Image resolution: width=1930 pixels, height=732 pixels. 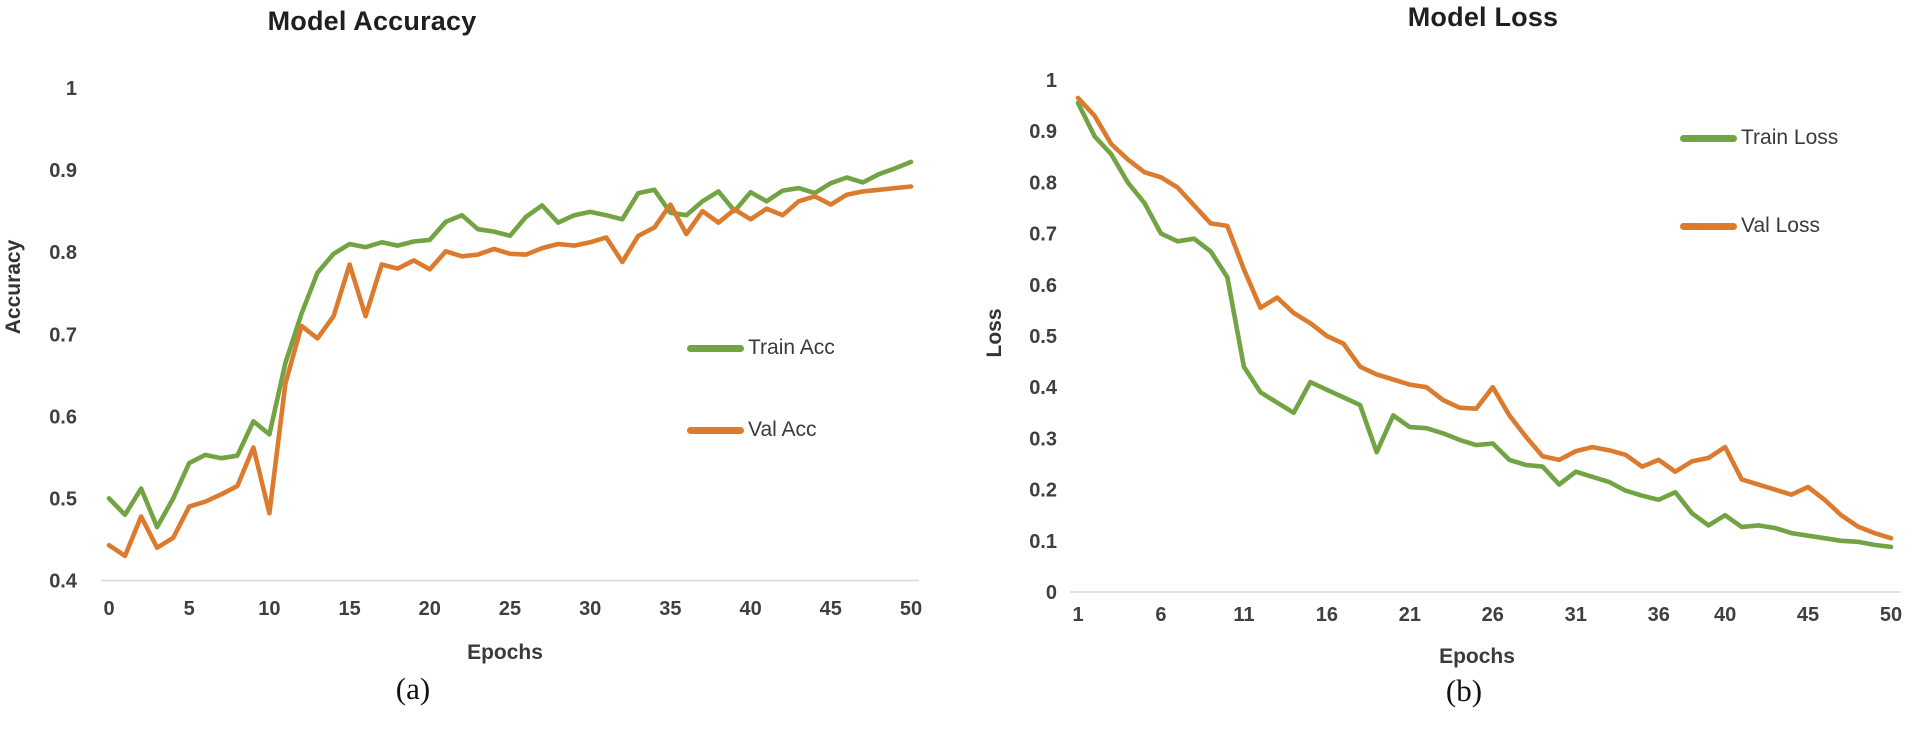 What do you see at coordinates (1708, 226) in the screenshot?
I see `val-loss-legend-swatch` at bounding box center [1708, 226].